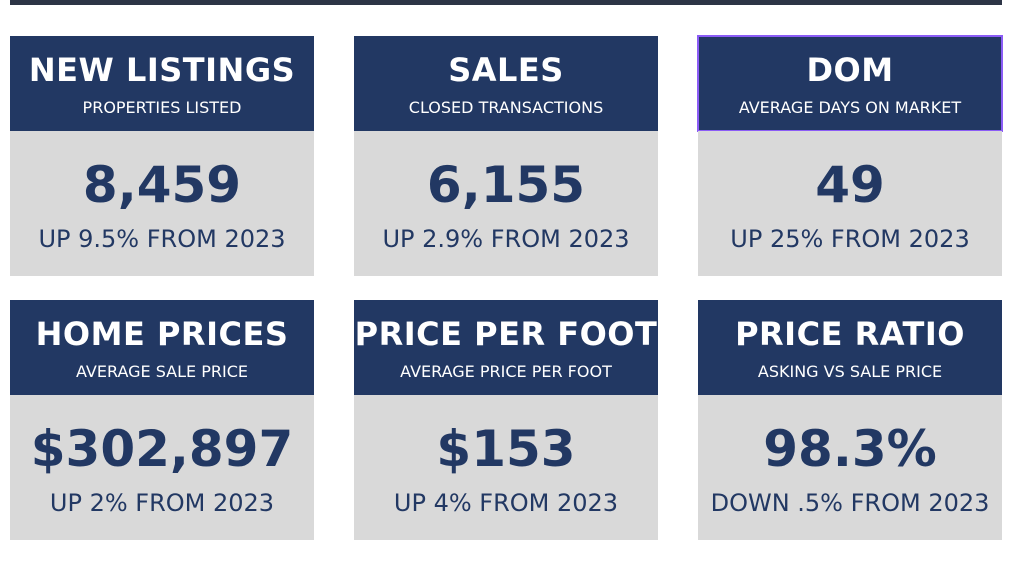 The height and width of the screenshot is (562, 1024). I want to click on card-header: SALES CLOSED TRANSACTIONS, so click(506, 83).